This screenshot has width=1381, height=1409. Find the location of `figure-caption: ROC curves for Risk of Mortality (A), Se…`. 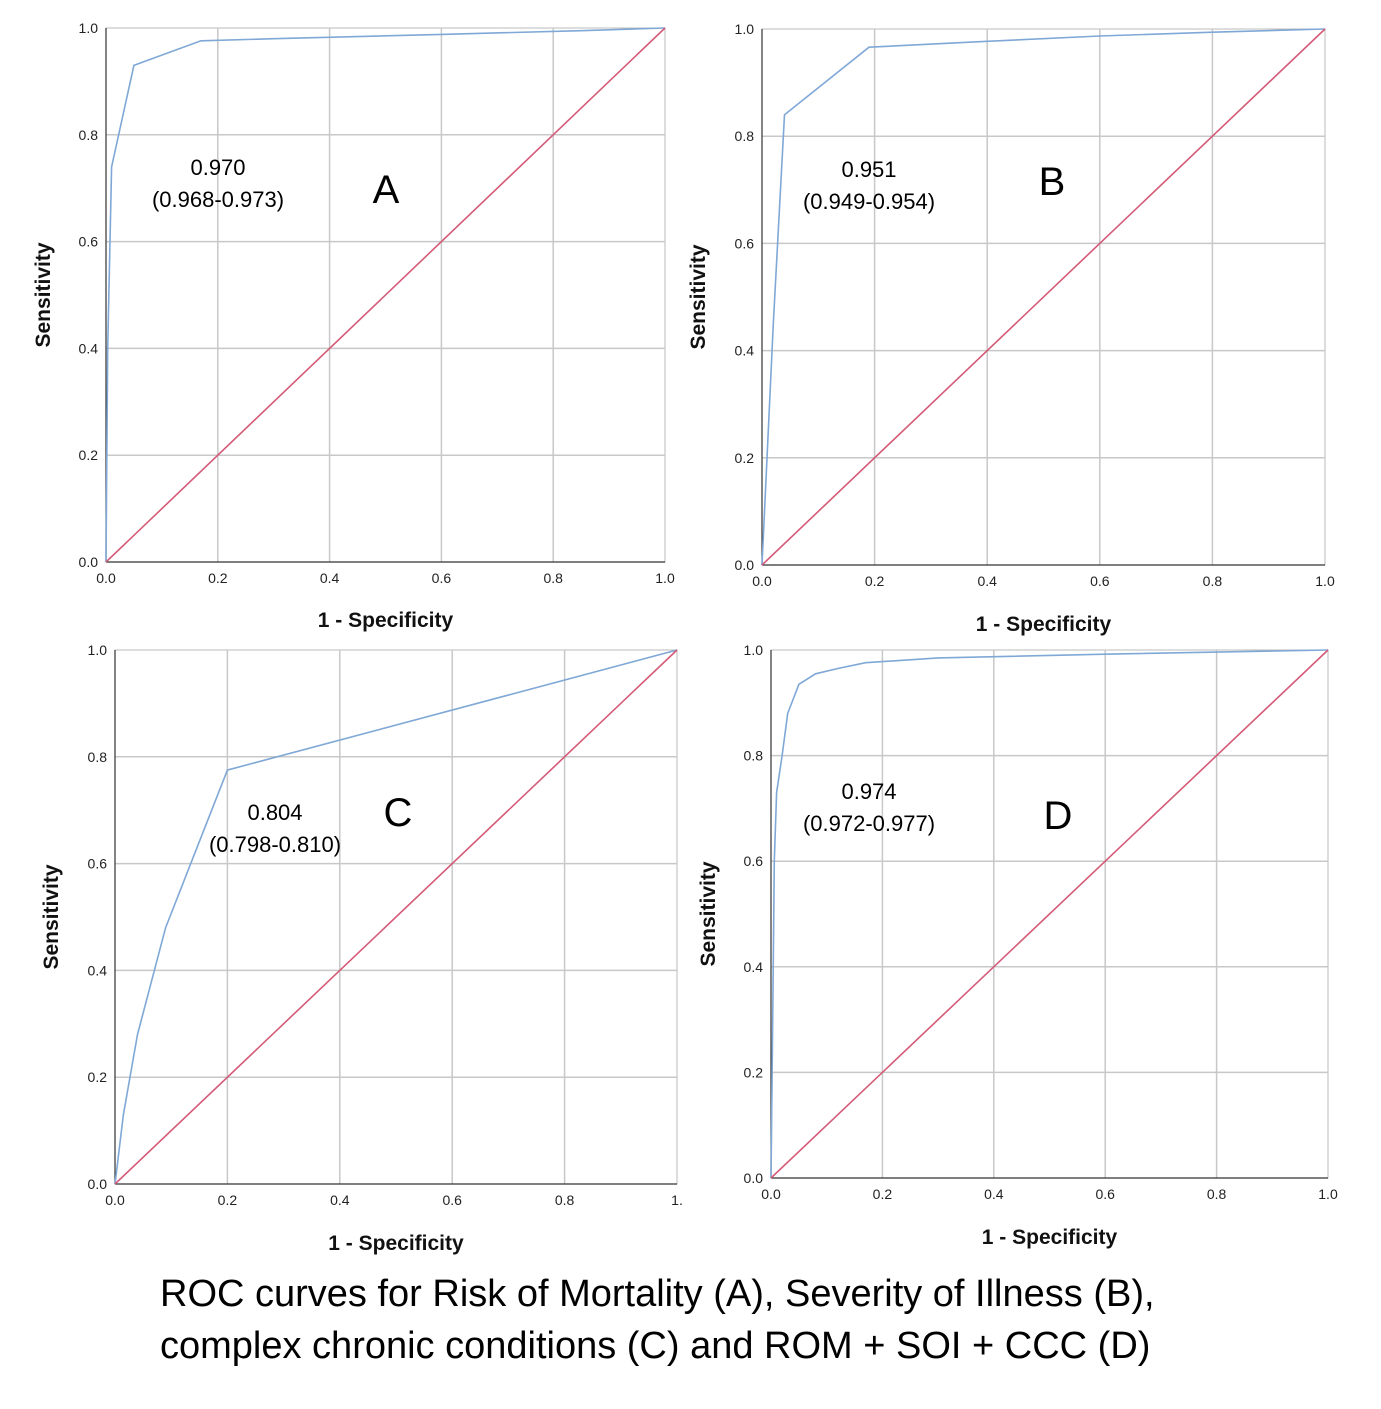

figure-caption: ROC curves for Risk of Mortality (A), Se… is located at coordinates (760, 1320).